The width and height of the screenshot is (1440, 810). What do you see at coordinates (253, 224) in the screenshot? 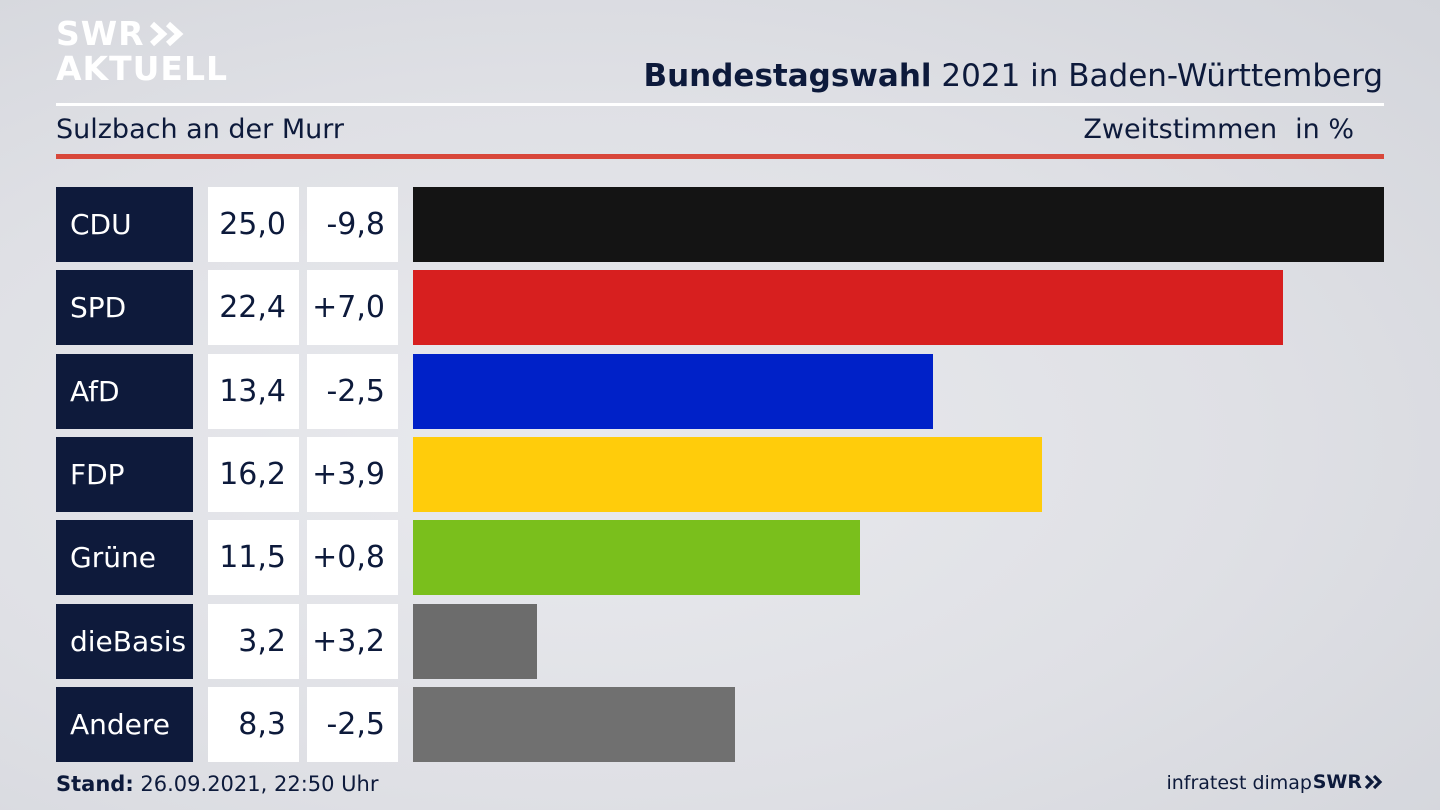
I see `vote-share-value: 25,0` at bounding box center [253, 224].